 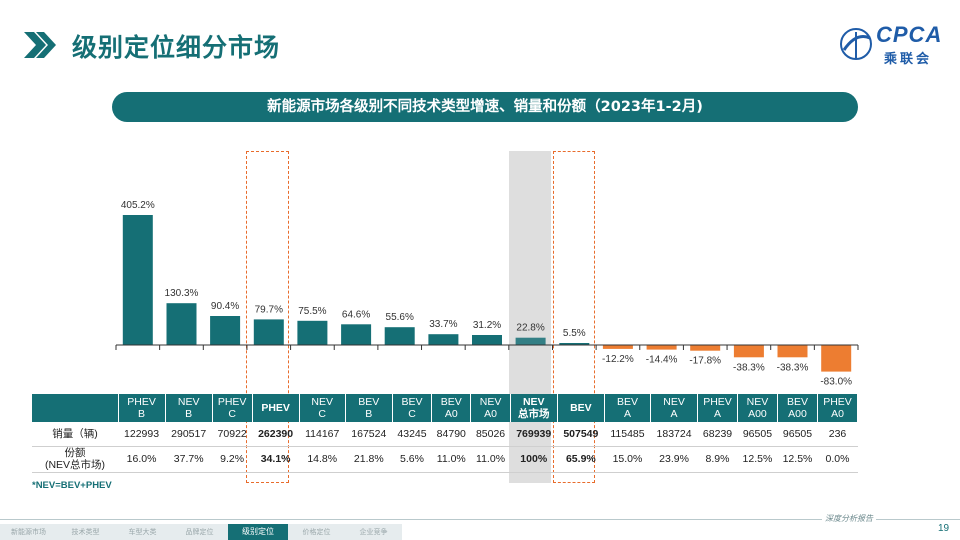 What do you see at coordinates (581, 434) in the screenshot?
I see `table-cell: 507549` at bounding box center [581, 434].